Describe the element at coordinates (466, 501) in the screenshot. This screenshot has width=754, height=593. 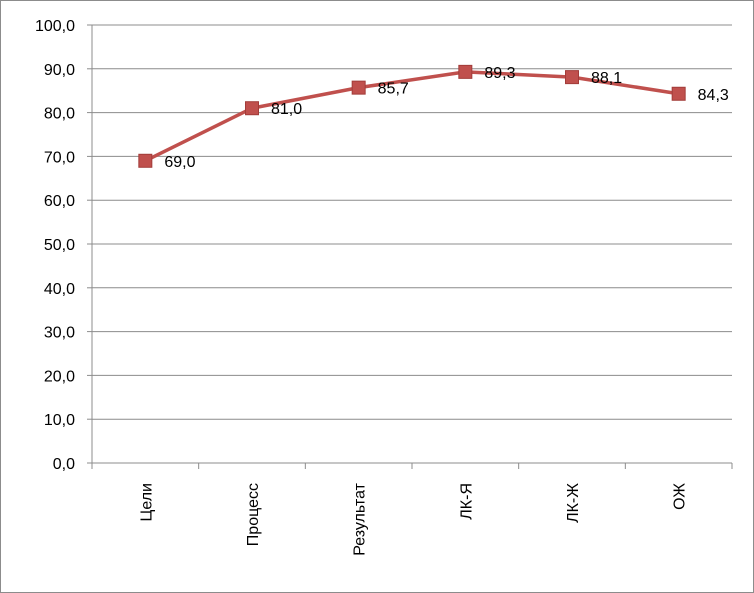
I see `x-category-label: ЛК-Я` at that location.